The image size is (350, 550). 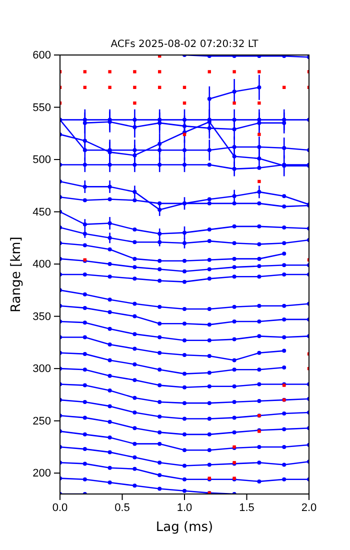 I want to click on x-tick-label: 2.0, so click(x=309, y=508).